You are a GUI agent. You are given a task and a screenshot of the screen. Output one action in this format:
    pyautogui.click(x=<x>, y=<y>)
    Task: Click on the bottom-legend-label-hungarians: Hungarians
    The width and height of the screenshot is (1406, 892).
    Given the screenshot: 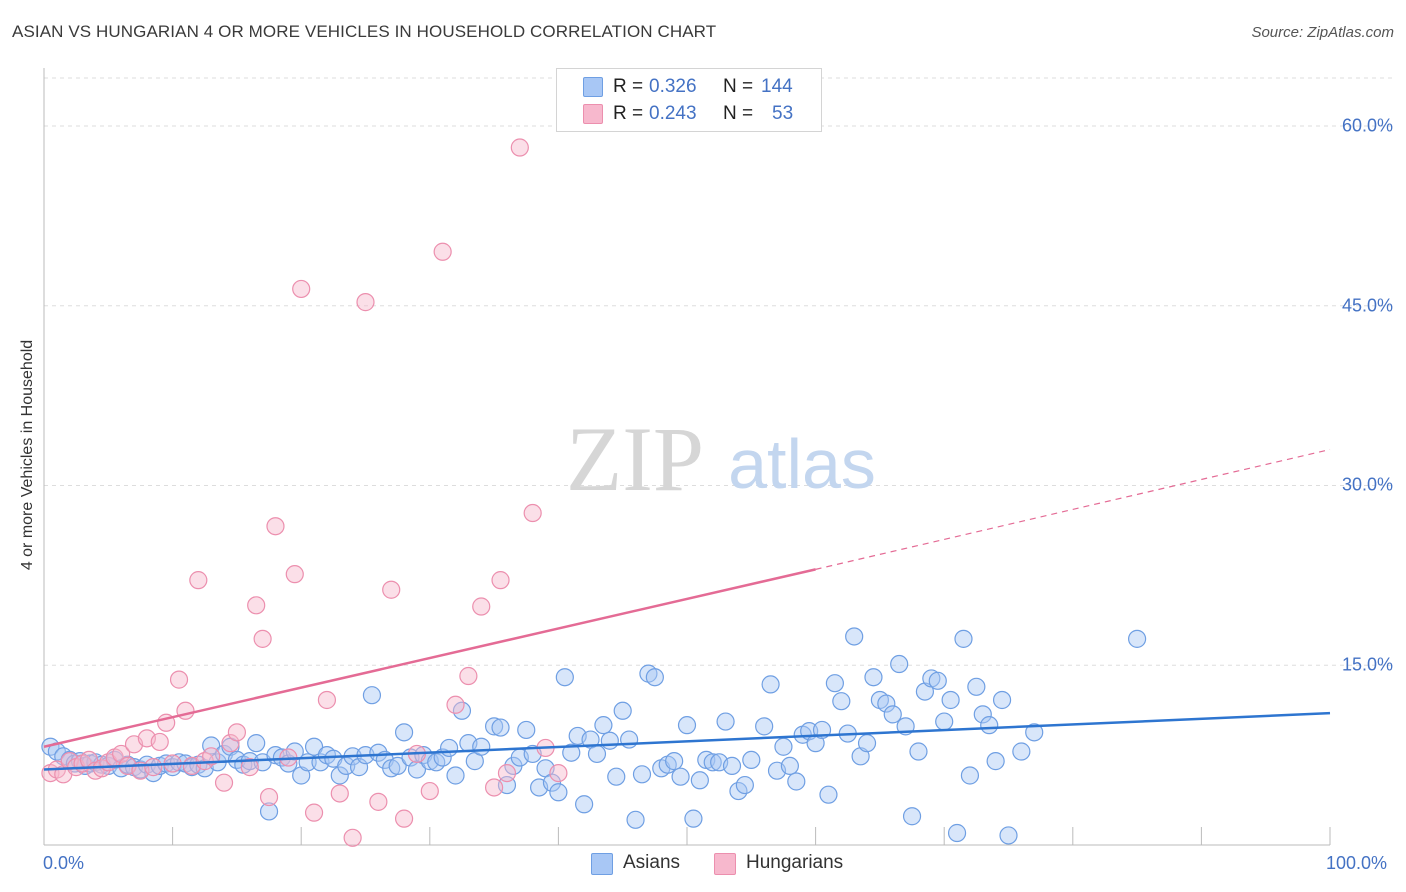 What is the action you would take?
    pyautogui.click(x=795, y=862)
    